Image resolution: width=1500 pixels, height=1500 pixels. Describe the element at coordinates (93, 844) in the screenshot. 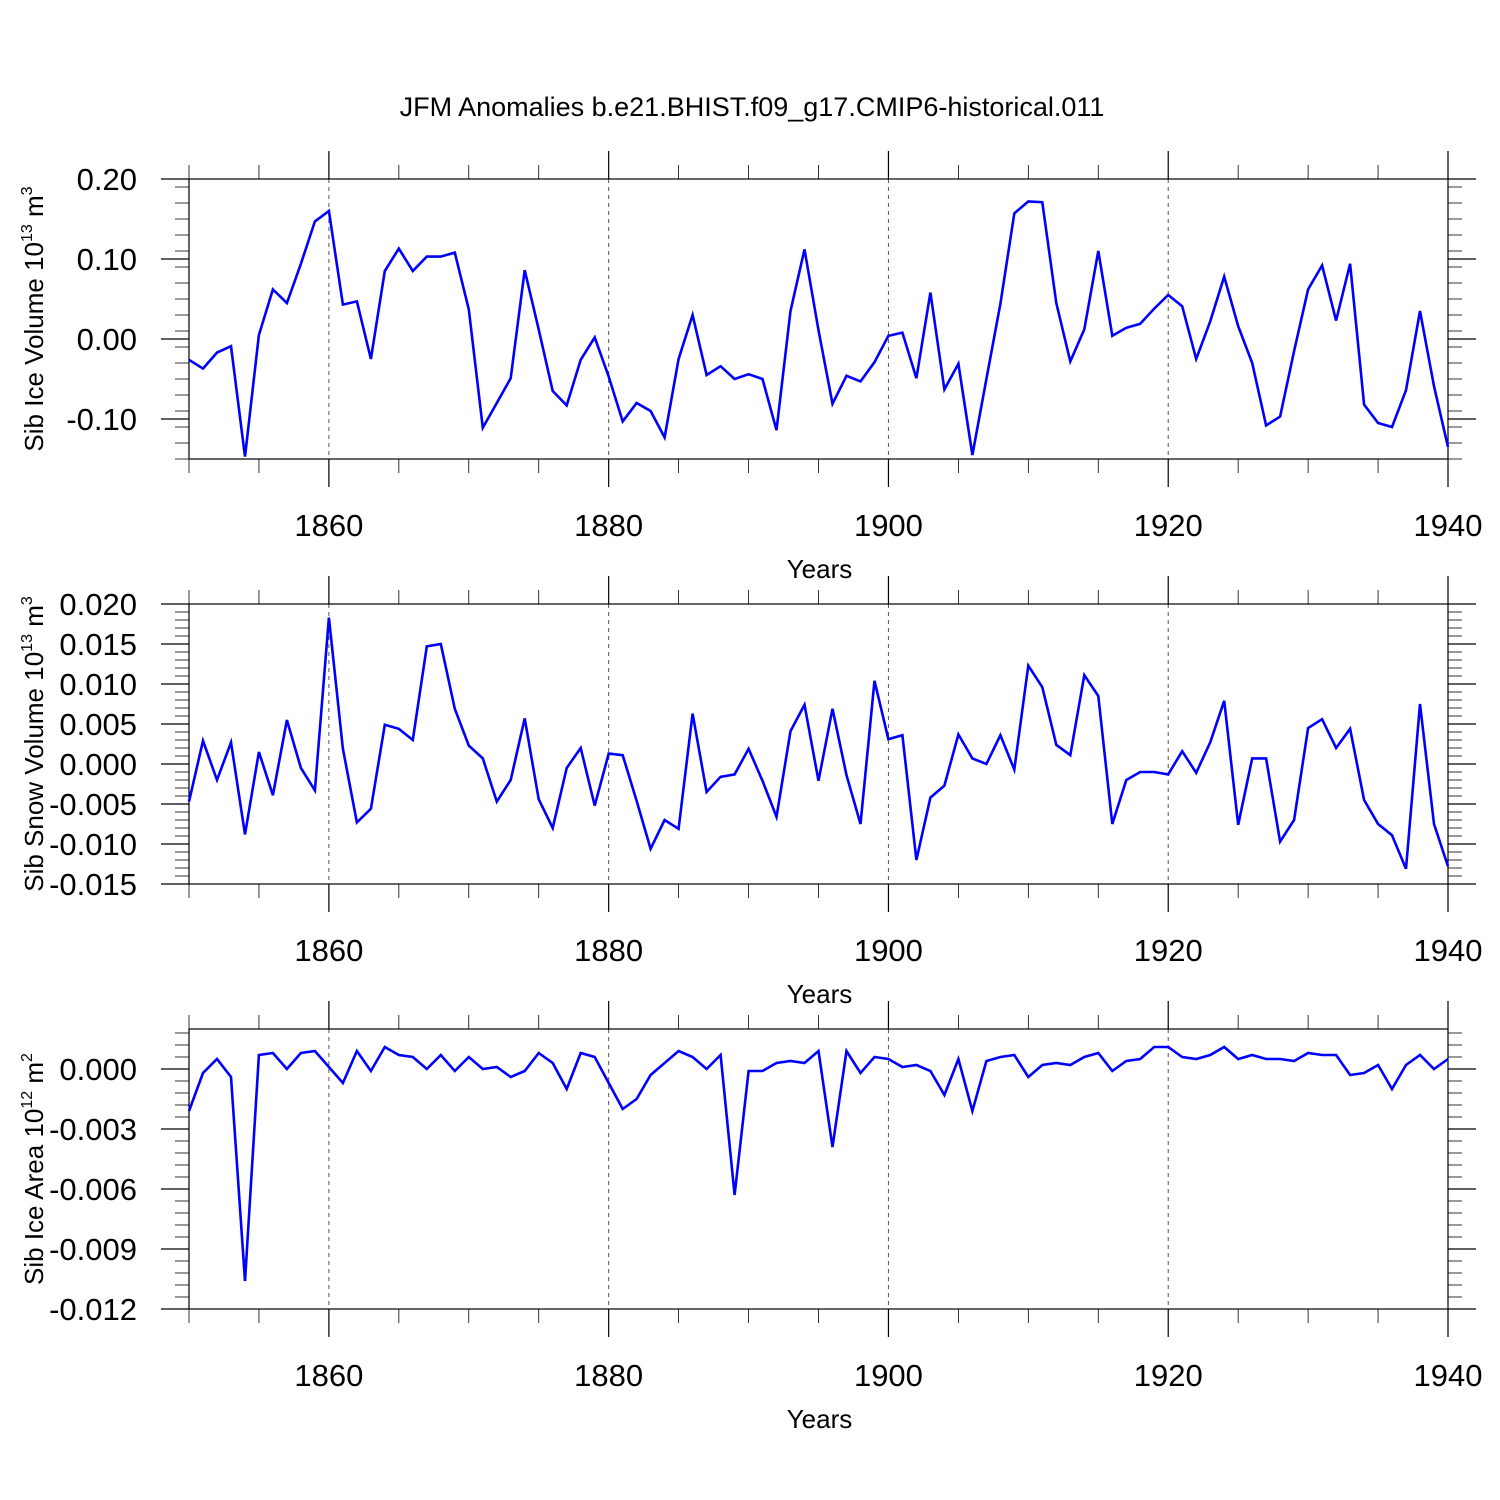

I see `y-tick-label: -0.010` at that location.